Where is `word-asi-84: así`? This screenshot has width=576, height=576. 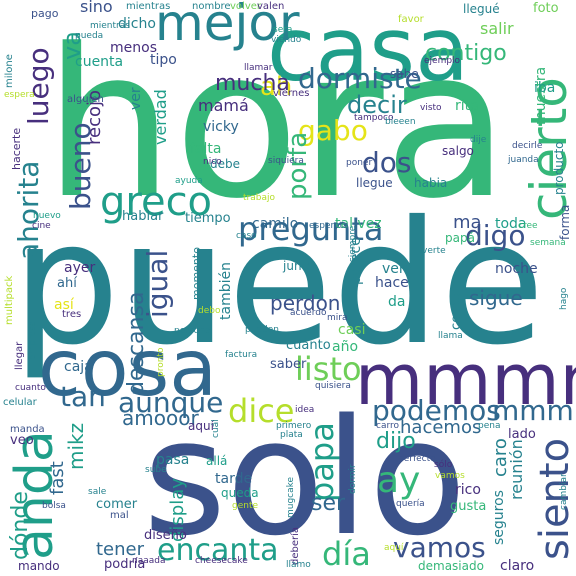
word-asi-84: así is located at coordinates (64, 305).